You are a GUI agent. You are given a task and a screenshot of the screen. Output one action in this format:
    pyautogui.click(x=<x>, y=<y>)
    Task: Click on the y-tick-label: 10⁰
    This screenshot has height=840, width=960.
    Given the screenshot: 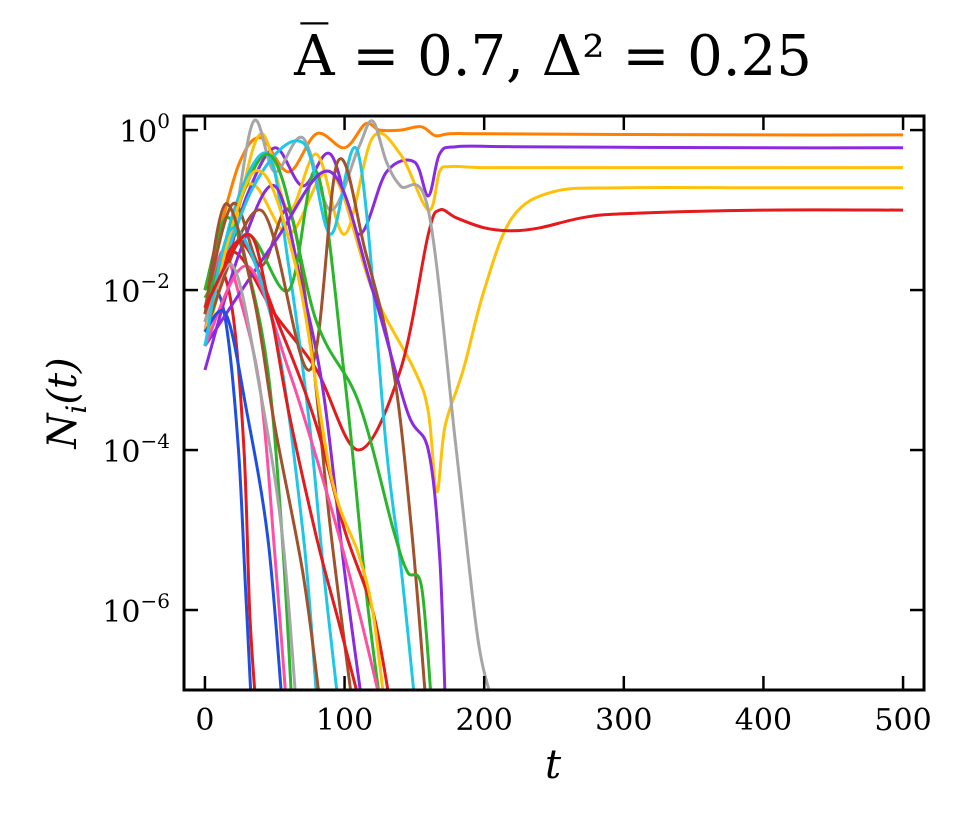 What is the action you would take?
    pyautogui.click(x=144, y=129)
    